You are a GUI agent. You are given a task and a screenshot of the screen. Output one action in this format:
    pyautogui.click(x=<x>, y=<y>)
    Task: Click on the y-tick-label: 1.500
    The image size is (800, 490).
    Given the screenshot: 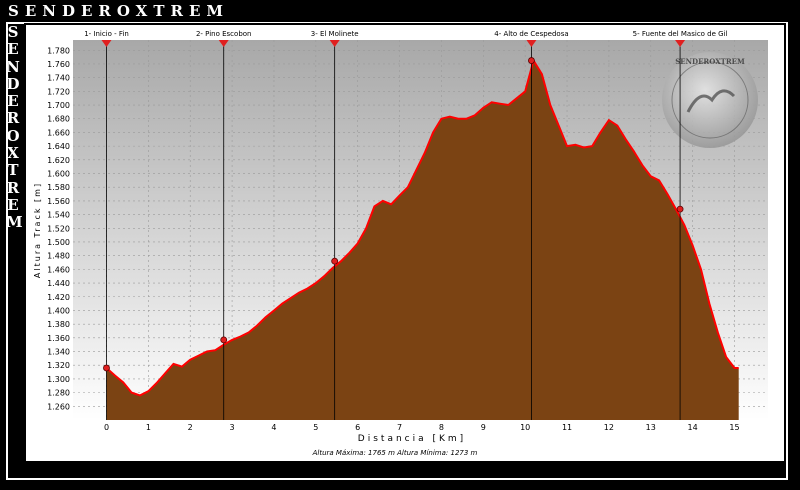 What is the action you would take?
    pyautogui.click(x=58, y=242)
    